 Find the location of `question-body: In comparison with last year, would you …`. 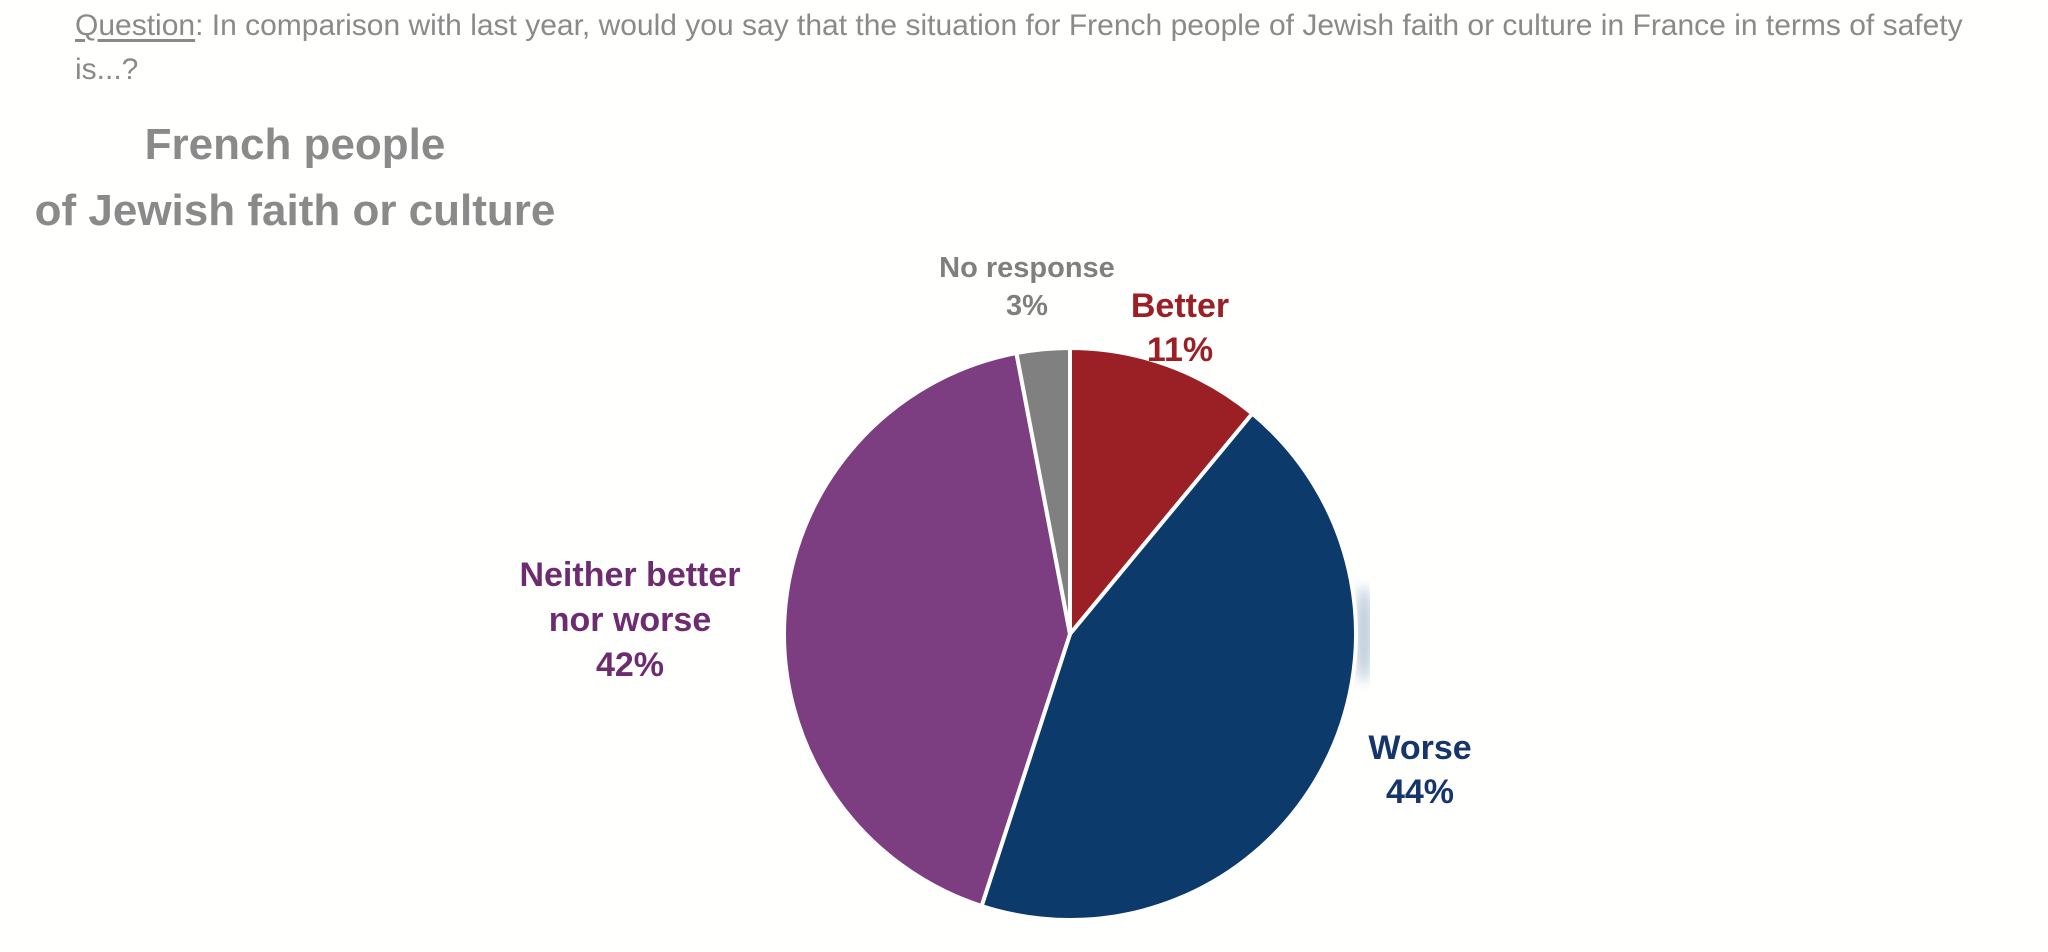

question-body: In comparison with last year, would you … is located at coordinates (1019, 47).